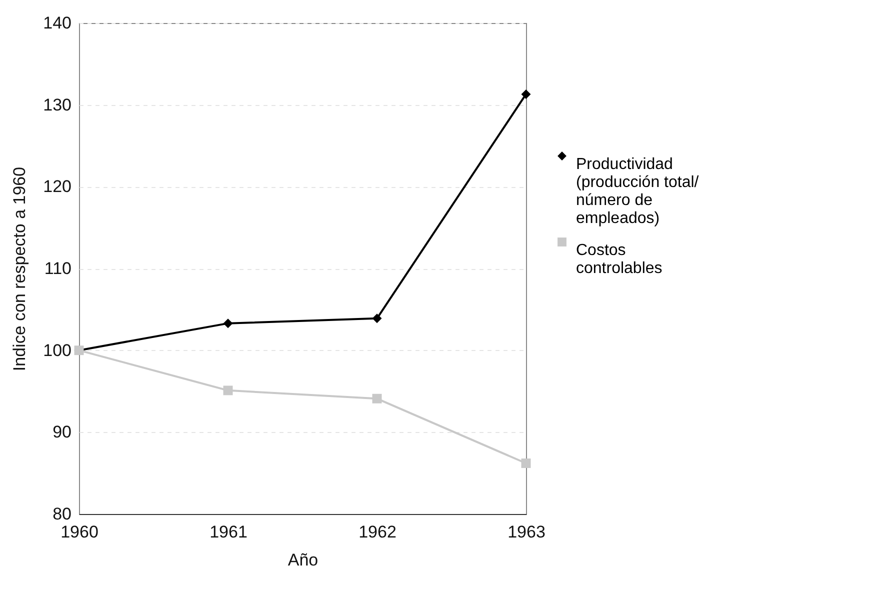  What do you see at coordinates (20, 269) in the screenshot?
I see `y-axis-title: Indice con respecto a 1960` at bounding box center [20, 269].